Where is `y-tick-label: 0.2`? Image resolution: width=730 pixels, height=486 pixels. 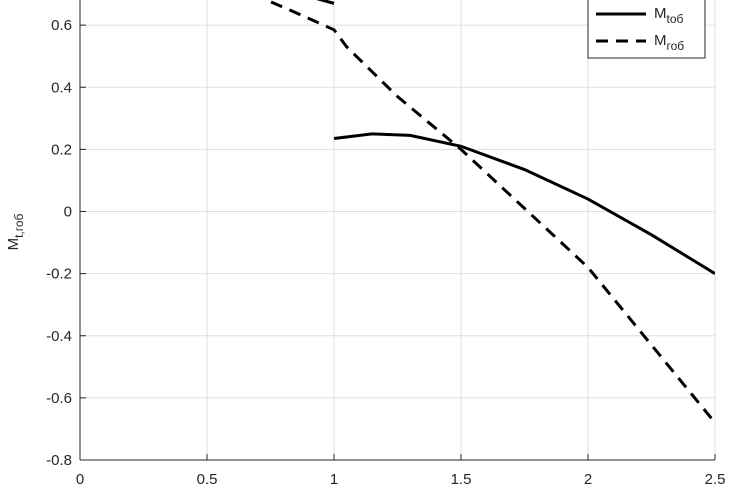 y-tick-label: 0.2 is located at coordinates (61, 149).